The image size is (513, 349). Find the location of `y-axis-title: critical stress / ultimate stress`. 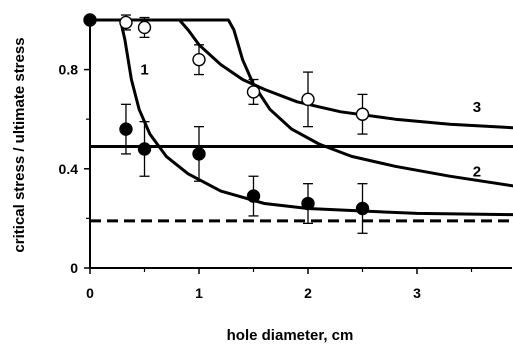

y-axis-title: critical stress / ultimate stress is located at coordinates (19, 144).